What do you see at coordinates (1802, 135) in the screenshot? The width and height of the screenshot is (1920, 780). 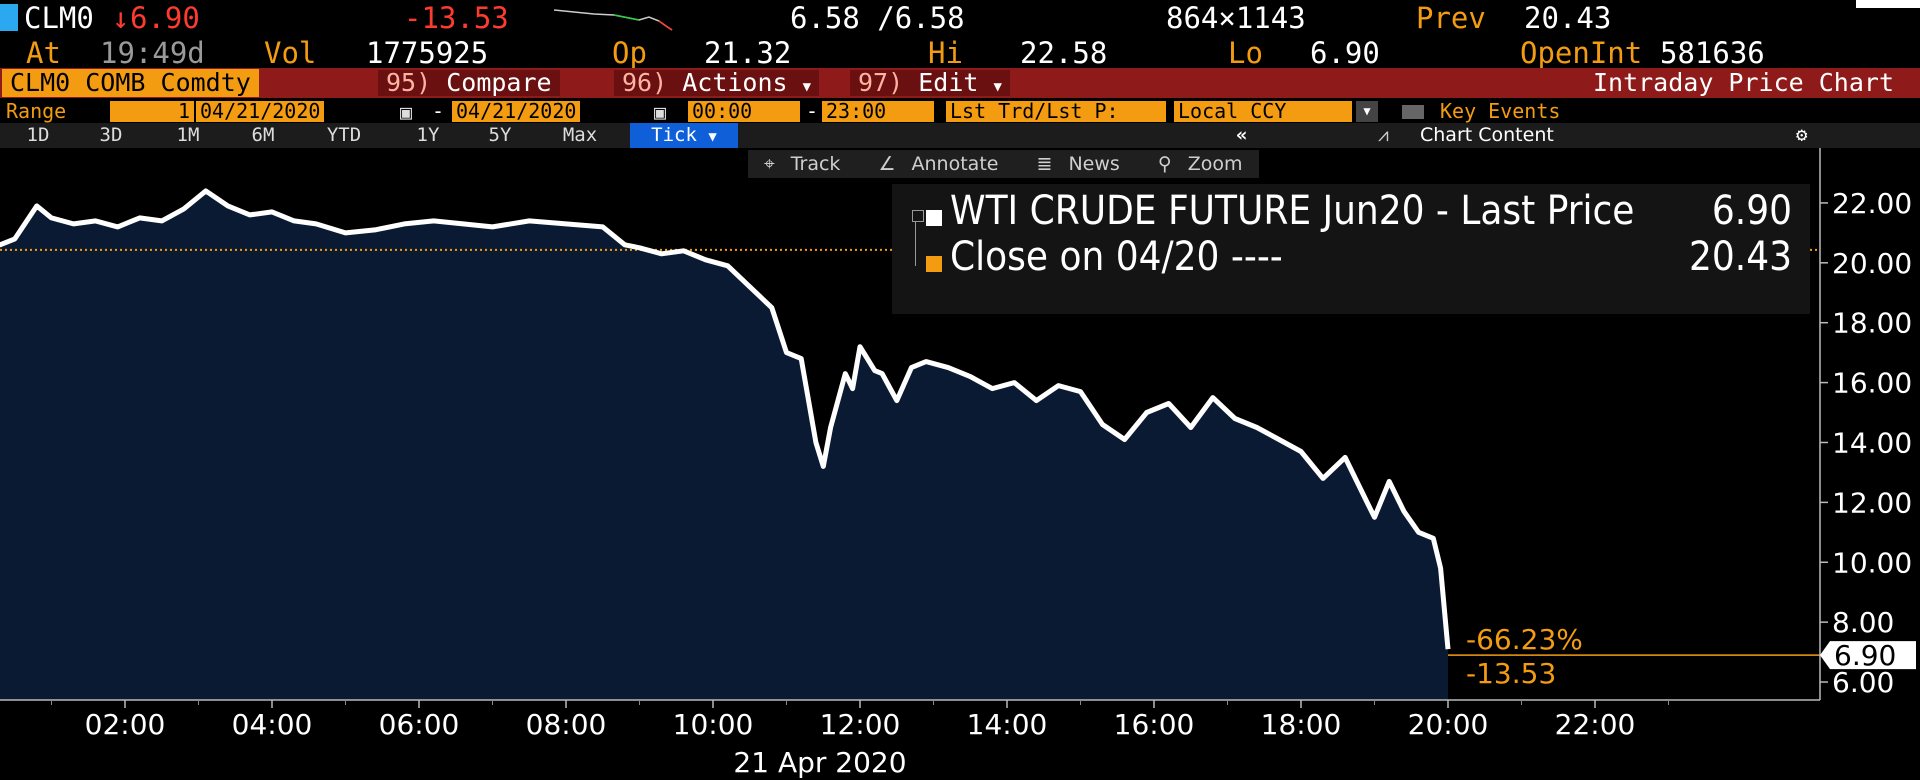 I see `gear-icon: ⚙` at bounding box center [1802, 135].